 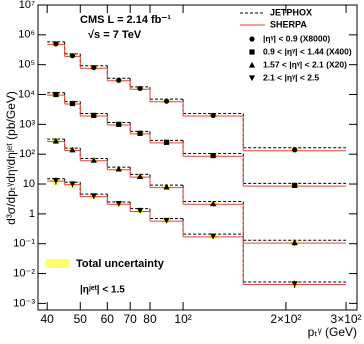 I want to click on x-tick-label: 80, so click(x=150, y=319).